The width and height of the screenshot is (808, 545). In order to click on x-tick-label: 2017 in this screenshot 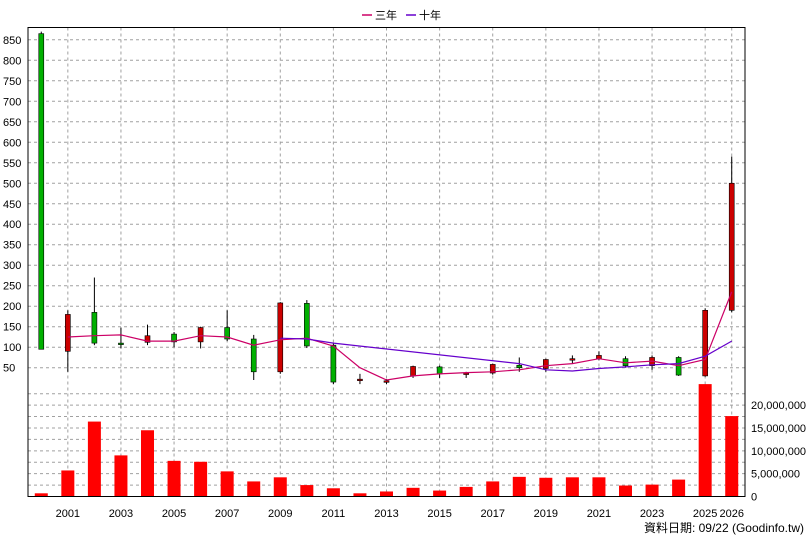, I will do `click(492, 514)`.